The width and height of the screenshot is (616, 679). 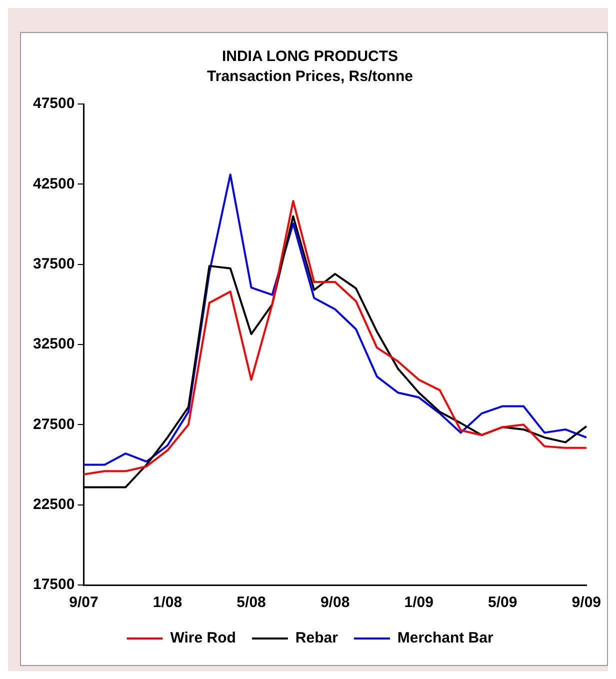 I want to click on y-tick-label: 47500, so click(x=53, y=103).